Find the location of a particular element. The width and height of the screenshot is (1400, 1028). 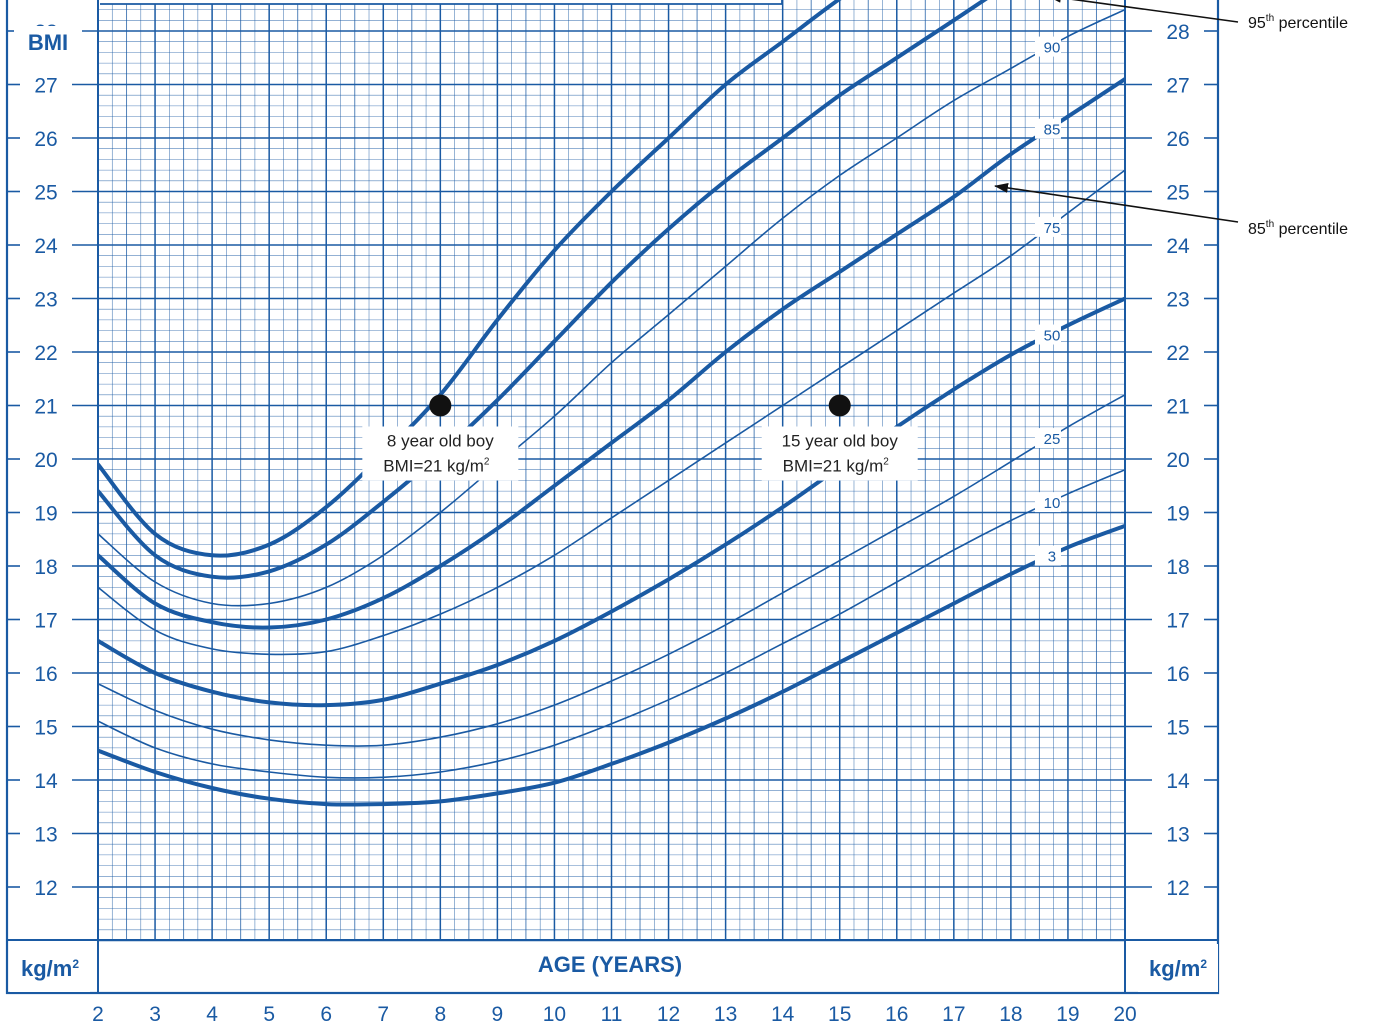

x-tick-label: 13 is located at coordinates (725, 1014).